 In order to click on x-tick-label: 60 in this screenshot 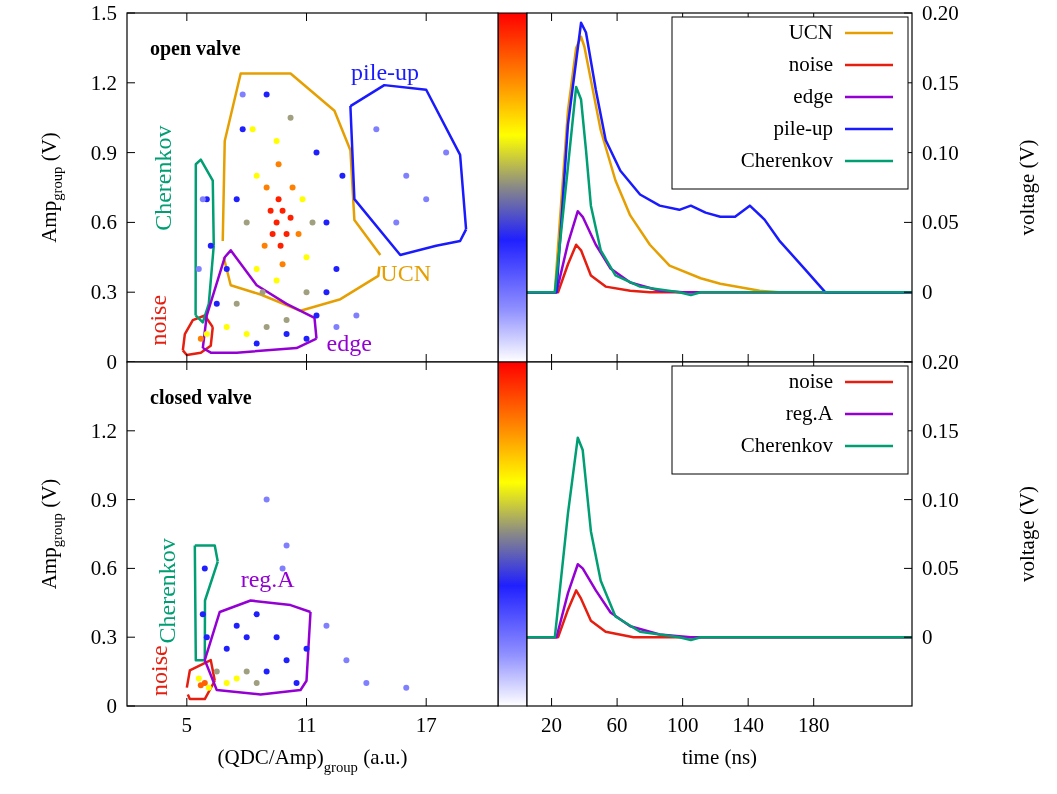, I will do `click(617, 725)`.